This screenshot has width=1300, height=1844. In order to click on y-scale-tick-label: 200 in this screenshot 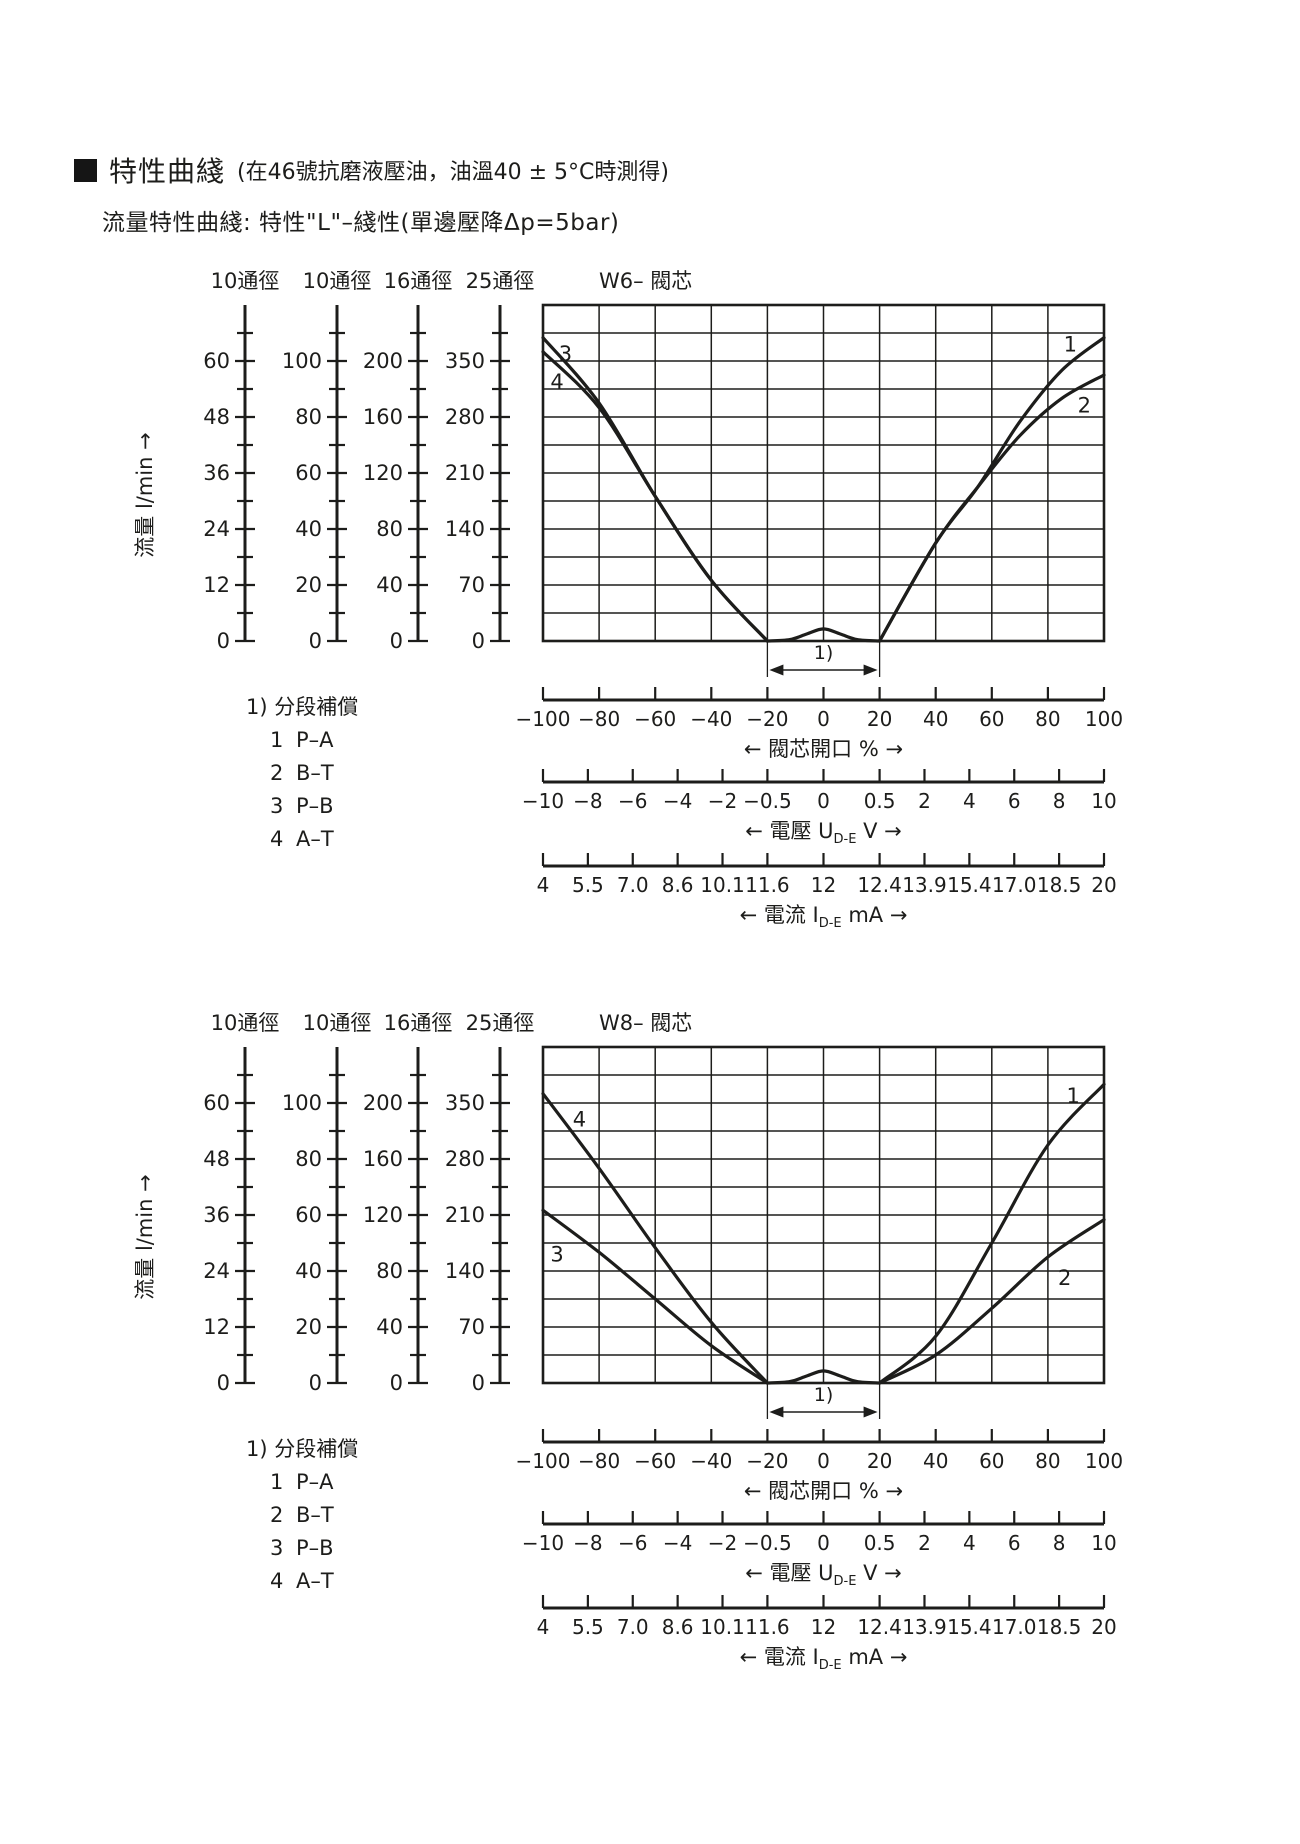, I will do `click(383, 361)`.